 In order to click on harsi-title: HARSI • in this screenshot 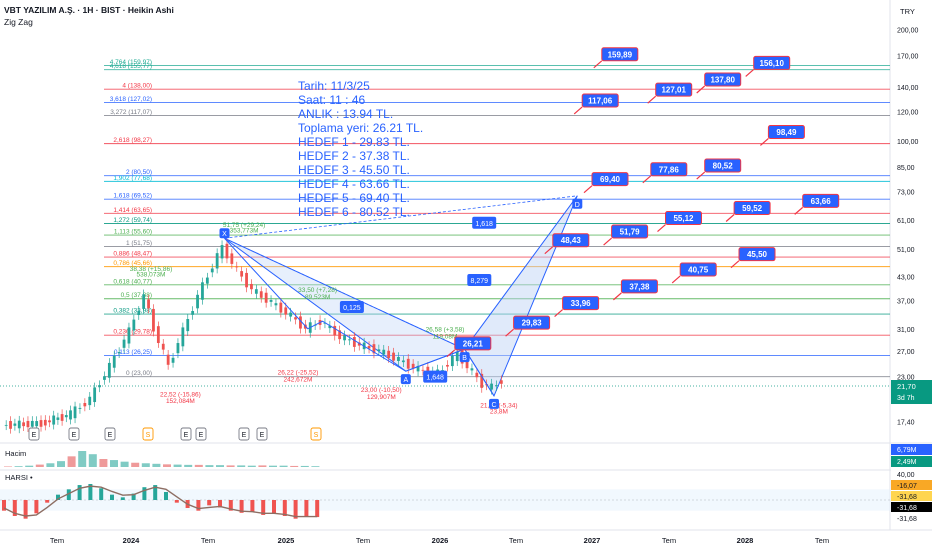, I will do `click(19, 477)`.